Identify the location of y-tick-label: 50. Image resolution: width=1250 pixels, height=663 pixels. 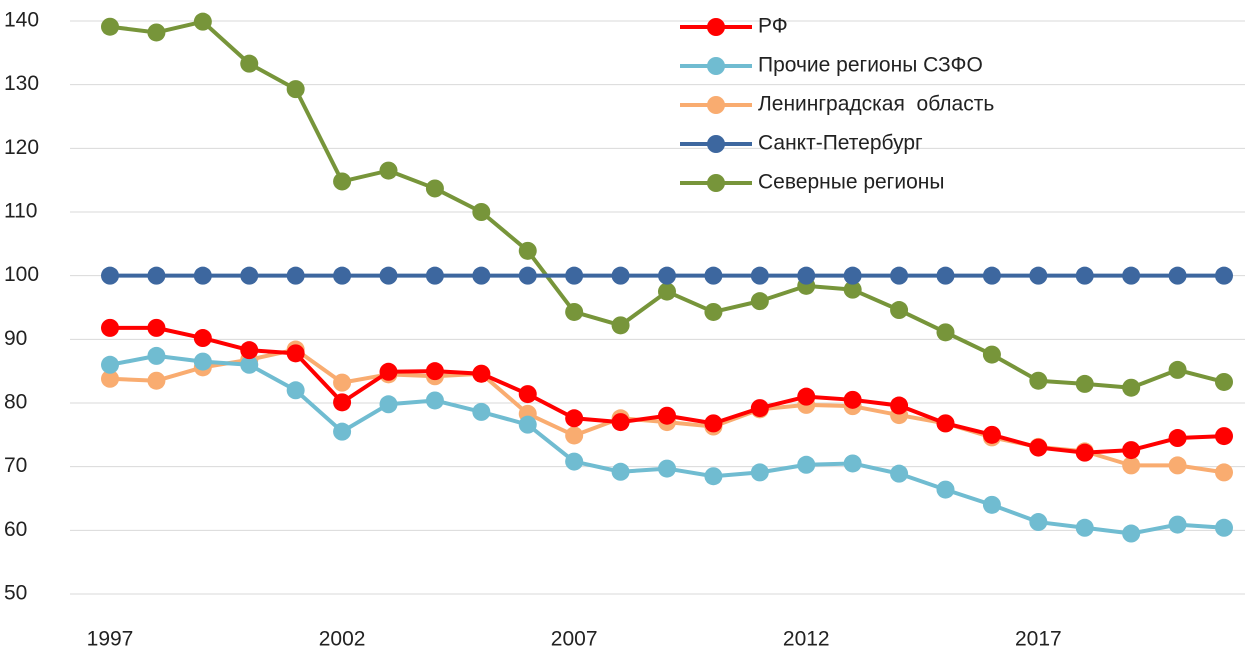
(15, 593).